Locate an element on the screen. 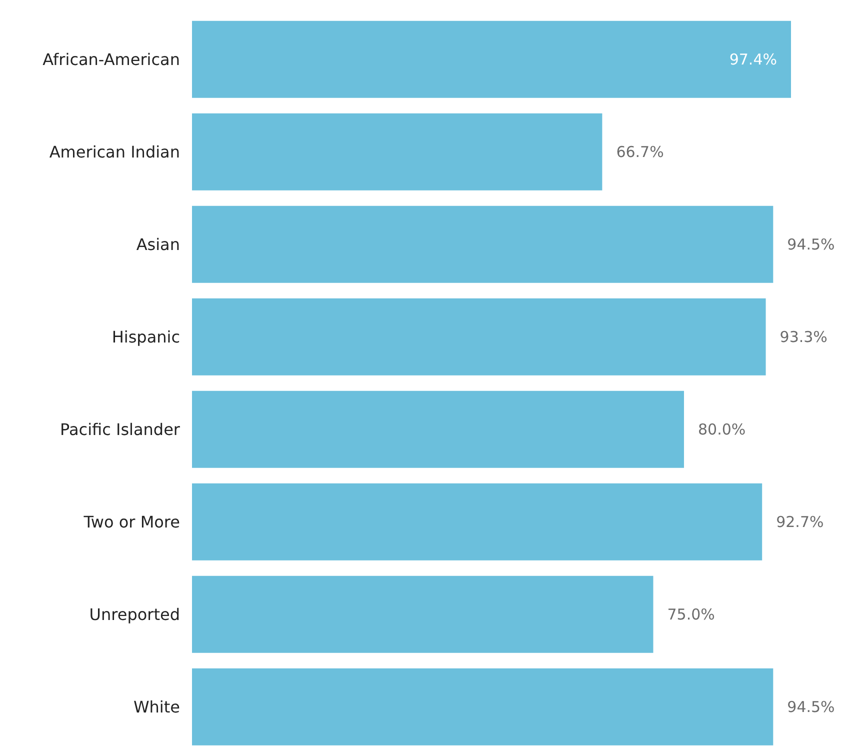 The height and width of the screenshot is (753, 851). data-label: 97.4% is located at coordinates (753, 59).